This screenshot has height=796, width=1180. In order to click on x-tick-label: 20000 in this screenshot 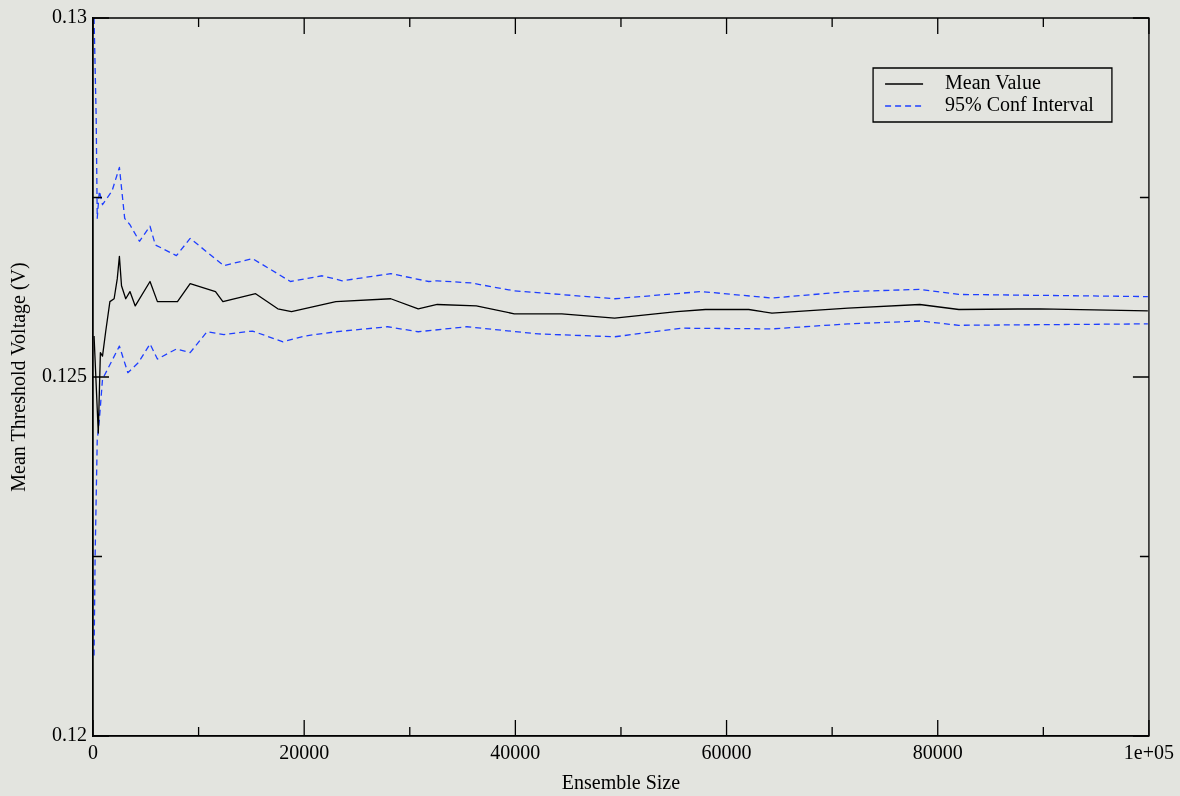, I will do `click(304, 752)`.